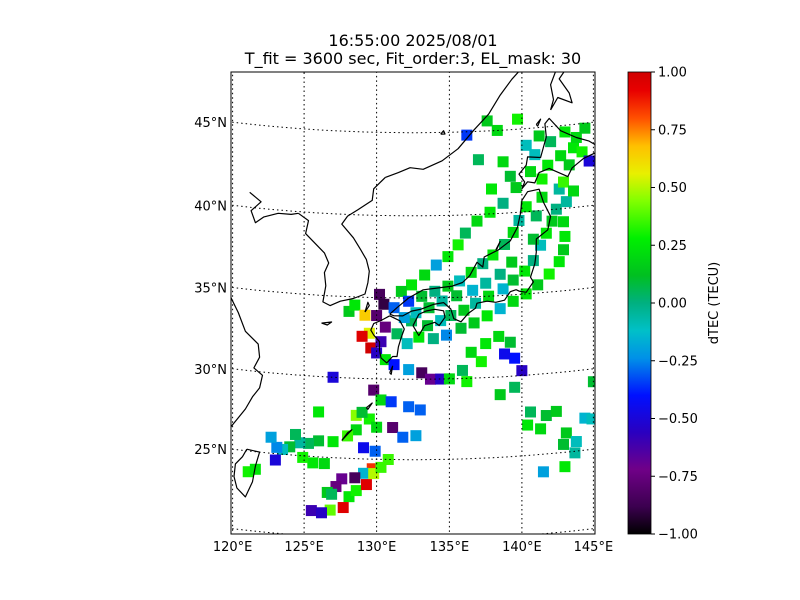  What do you see at coordinates (377, 547) in the screenshot?
I see `lon-tick-label: 130°E` at bounding box center [377, 547].